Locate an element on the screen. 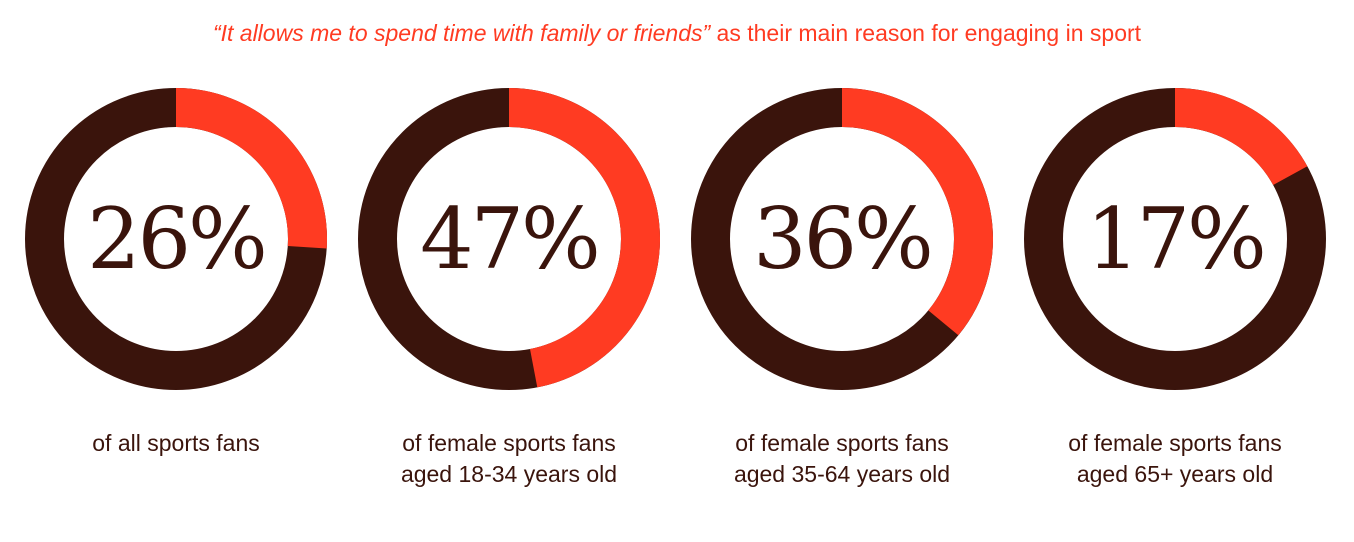  donut-percent-label: 26% is located at coordinates (176, 239).